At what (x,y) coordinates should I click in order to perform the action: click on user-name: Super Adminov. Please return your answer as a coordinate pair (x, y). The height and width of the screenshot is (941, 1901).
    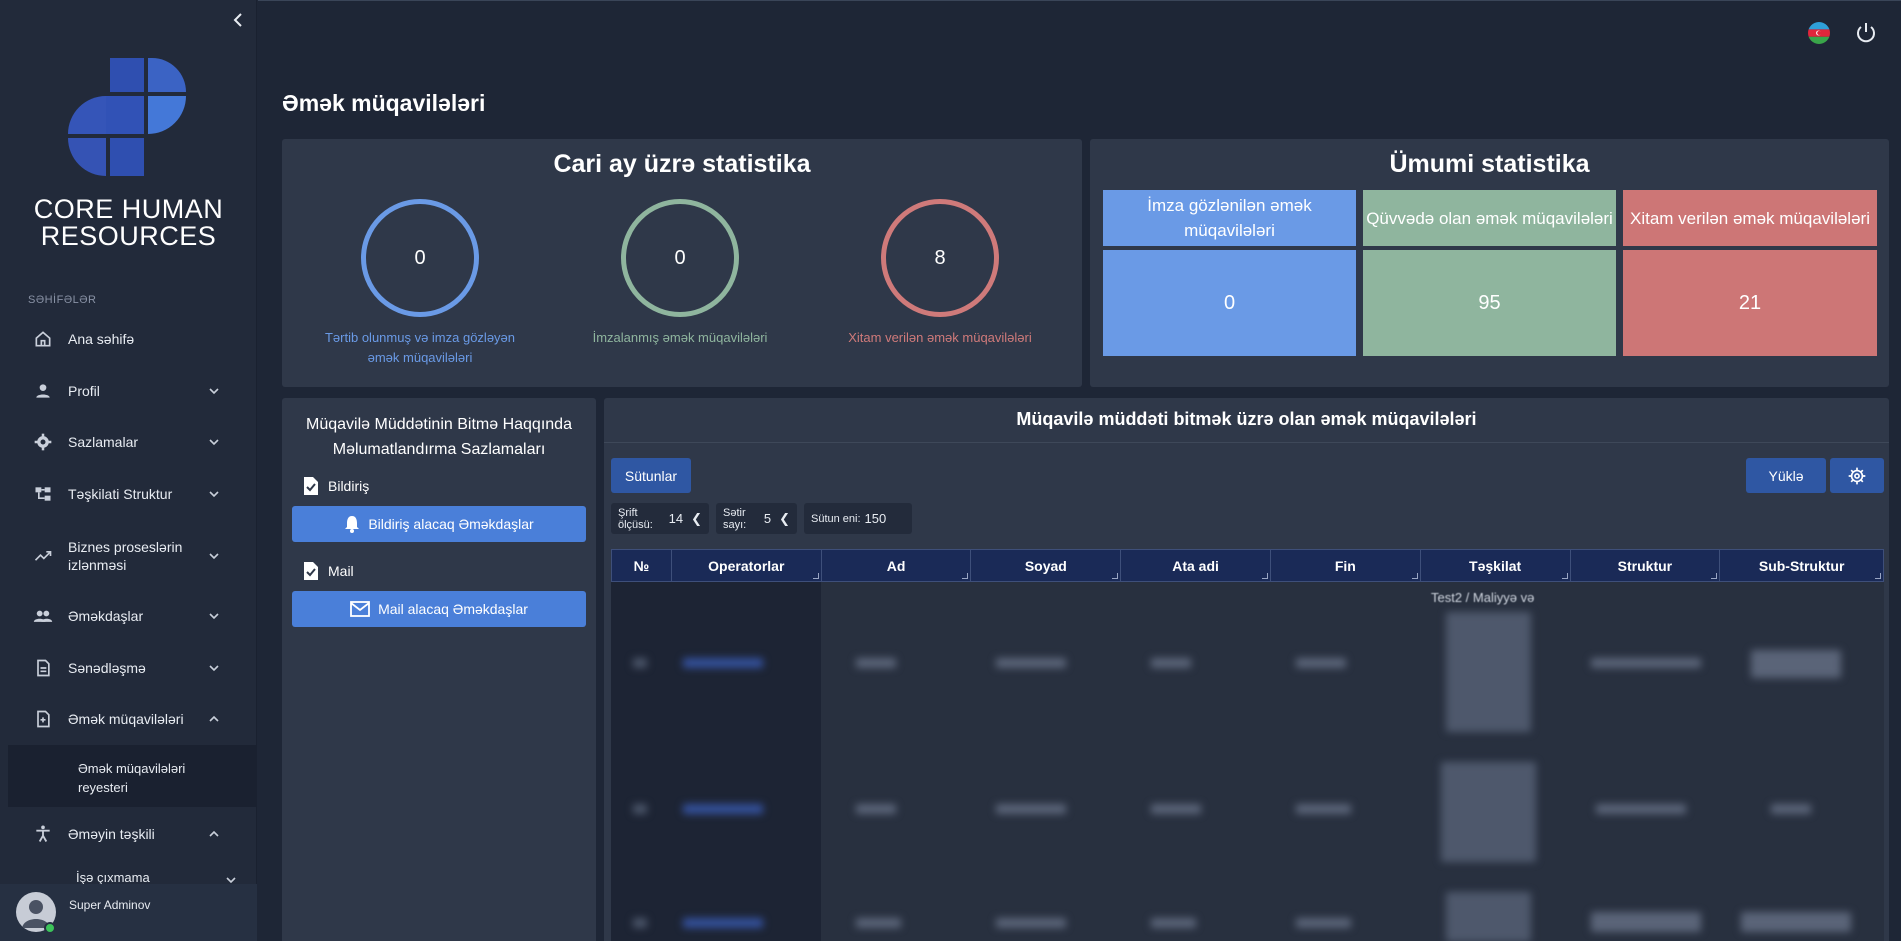
    Looking at the image, I should click on (110, 905).